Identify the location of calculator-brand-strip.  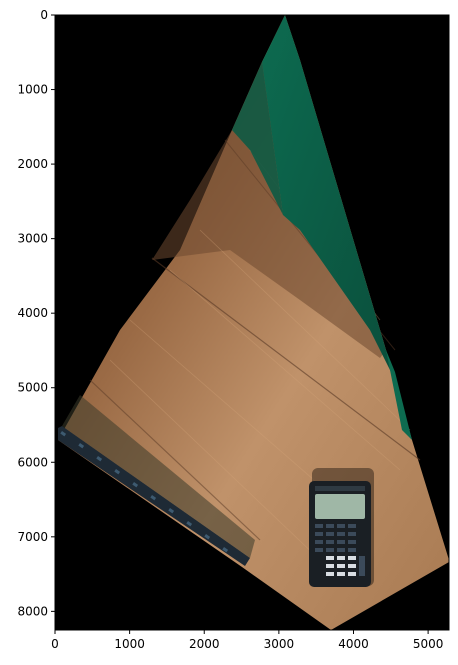
(340, 488).